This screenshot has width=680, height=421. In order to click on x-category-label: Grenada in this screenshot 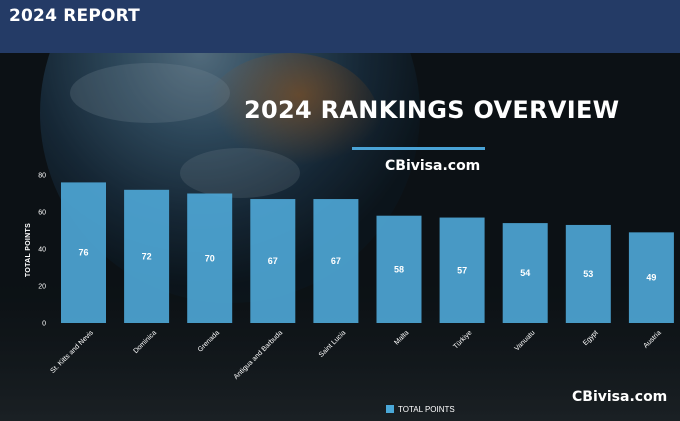, I will do `click(209, 341)`.